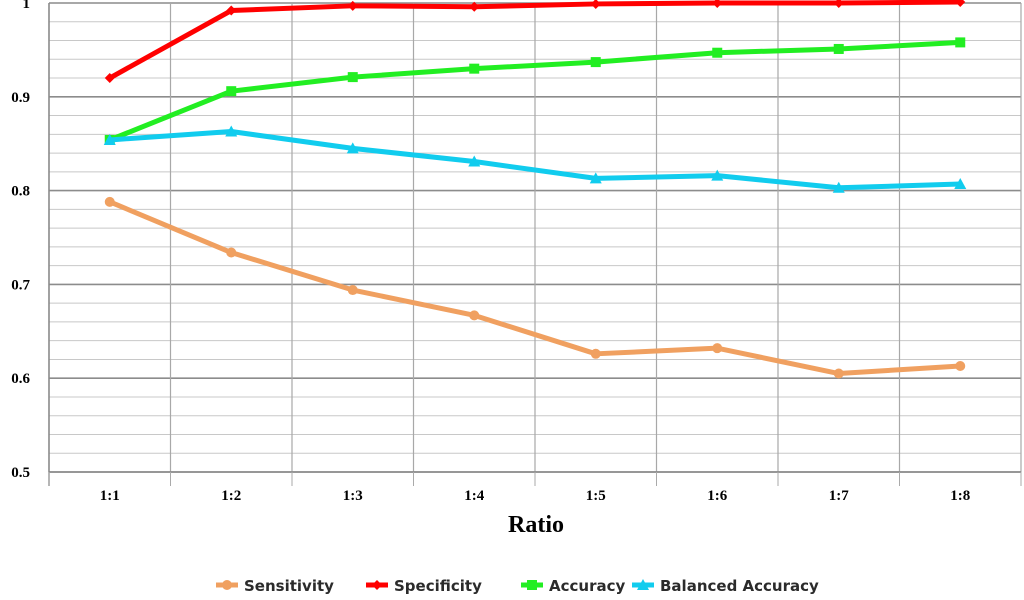 This screenshot has width=1024, height=600. What do you see at coordinates (438, 586) in the screenshot?
I see `legend-label: Specificity` at bounding box center [438, 586].